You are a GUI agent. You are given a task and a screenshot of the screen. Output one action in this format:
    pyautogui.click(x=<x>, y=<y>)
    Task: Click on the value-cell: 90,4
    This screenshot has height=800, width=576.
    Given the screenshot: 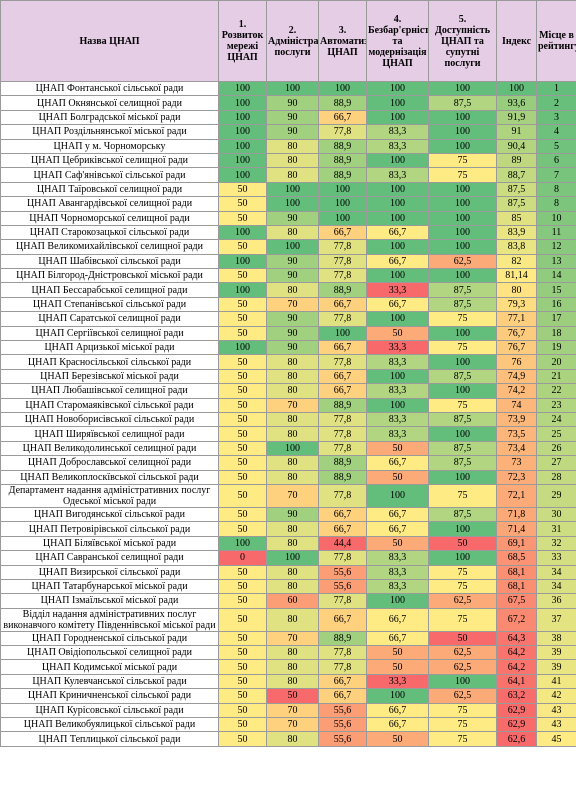 What is the action you would take?
    pyautogui.click(x=516, y=146)
    